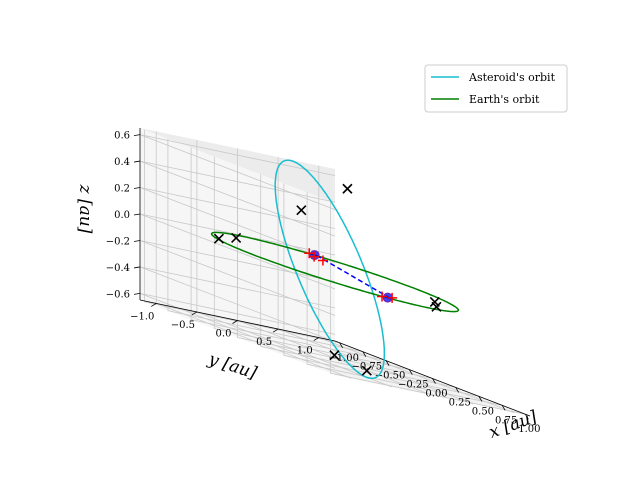 The width and height of the screenshot is (640, 480). Describe the element at coordinates (224, 334) in the screenshot. I see `y-tick-label: 0.0` at that location.